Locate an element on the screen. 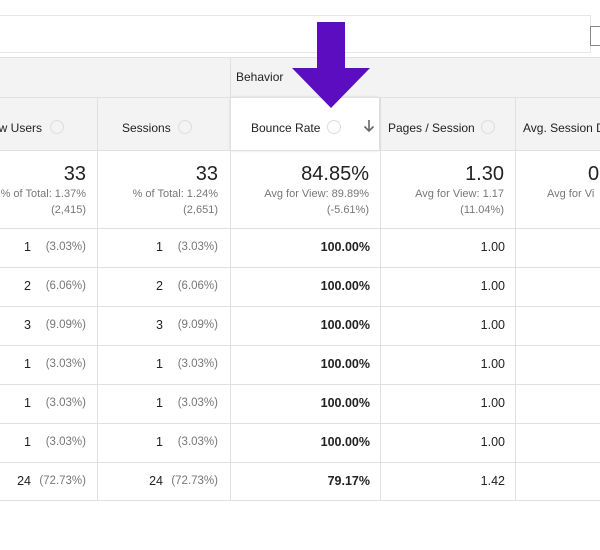 The width and height of the screenshot is (600, 550). summary-note: % of Total: 1.24% is located at coordinates (175, 194).